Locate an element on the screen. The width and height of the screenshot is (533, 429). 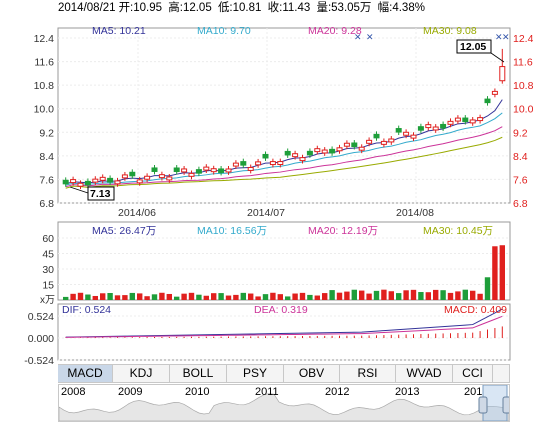
high-marker-line is located at coordinates (497, 57).